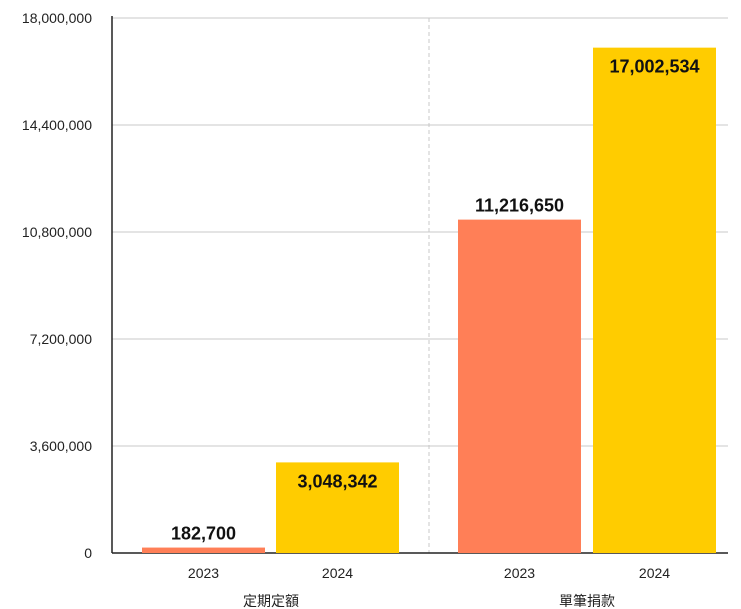 This screenshot has height=609, width=741. What do you see at coordinates (203, 550) in the screenshot?
I see `bar-1-2023` at bounding box center [203, 550].